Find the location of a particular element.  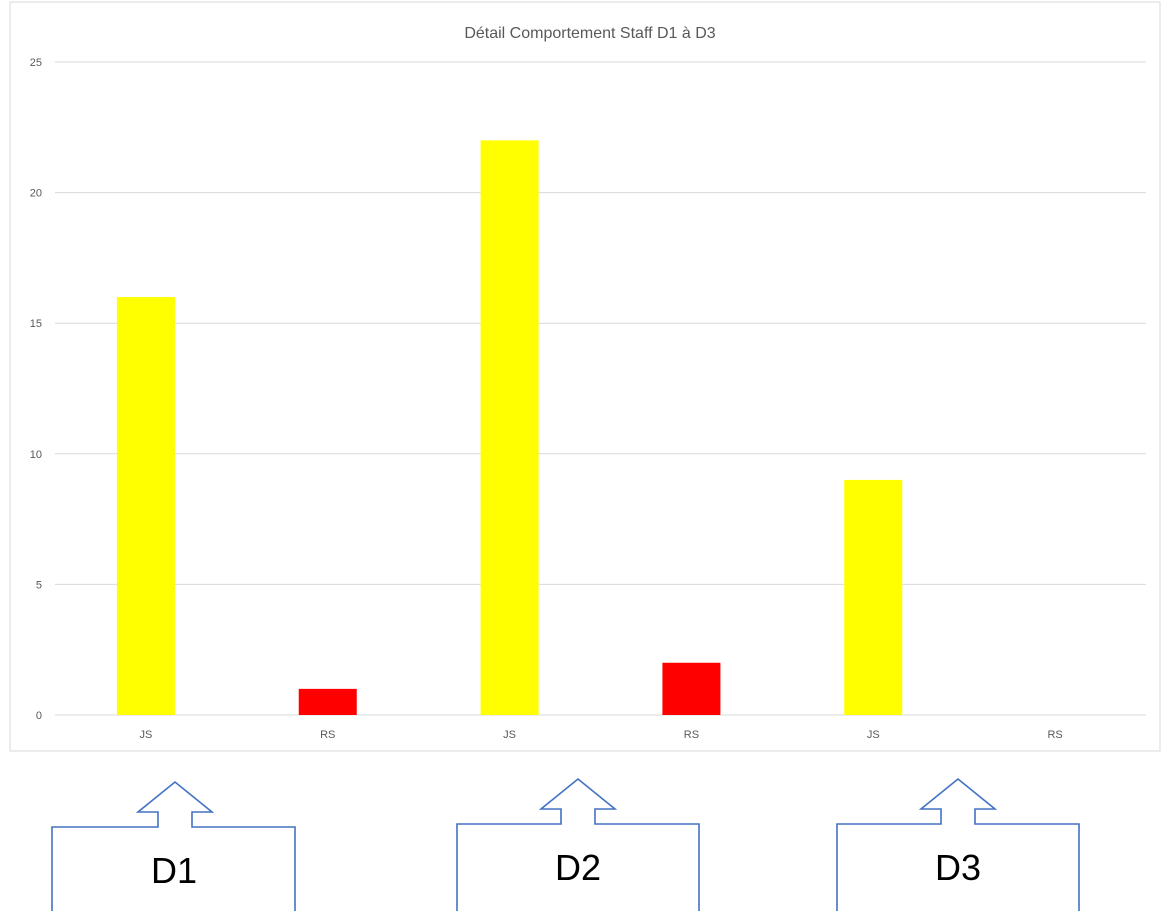

x-axis-ticks: JS RS JS RS JS RS is located at coordinates (600, 735).